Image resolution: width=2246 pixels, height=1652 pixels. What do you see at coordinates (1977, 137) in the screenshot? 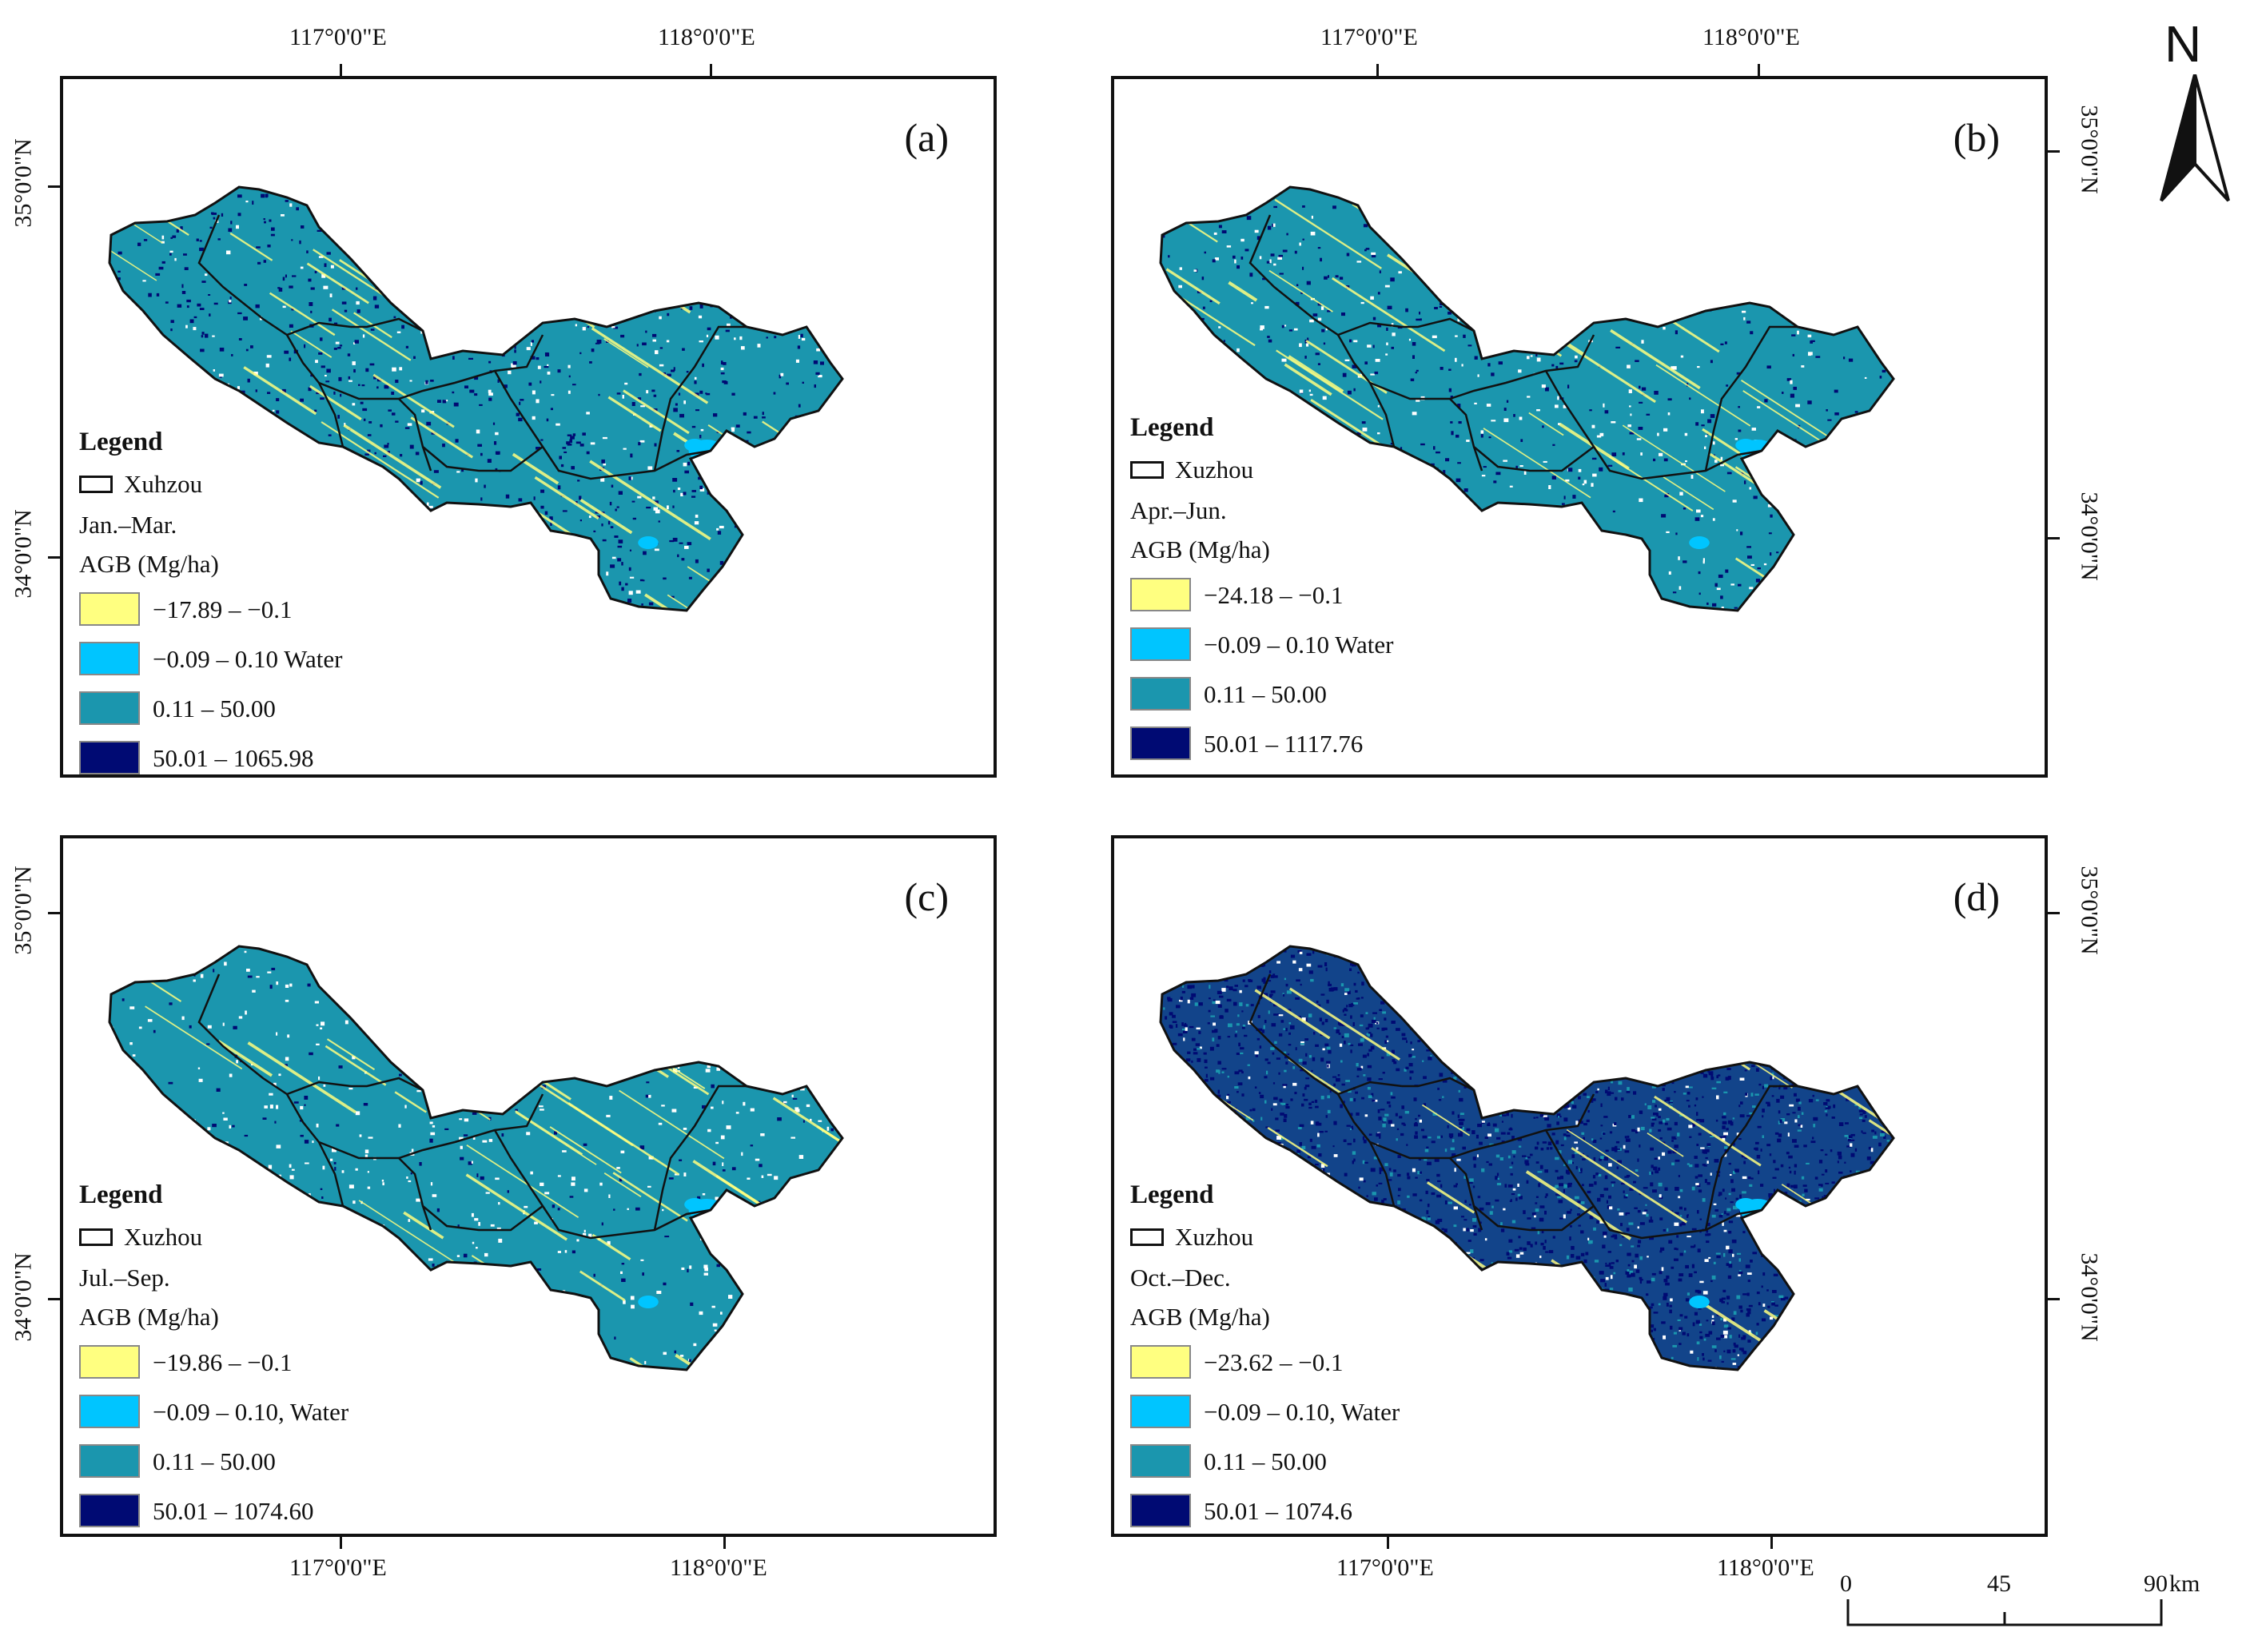
I see `panel-label: (b)` at bounding box center [1977, 137].